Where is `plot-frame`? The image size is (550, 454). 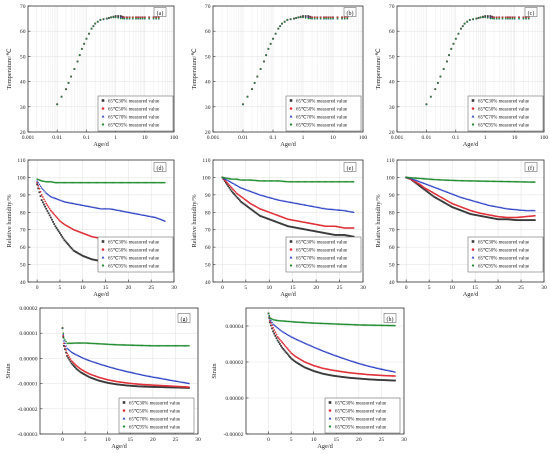 plot-frame is located at coordinates (101, 69).